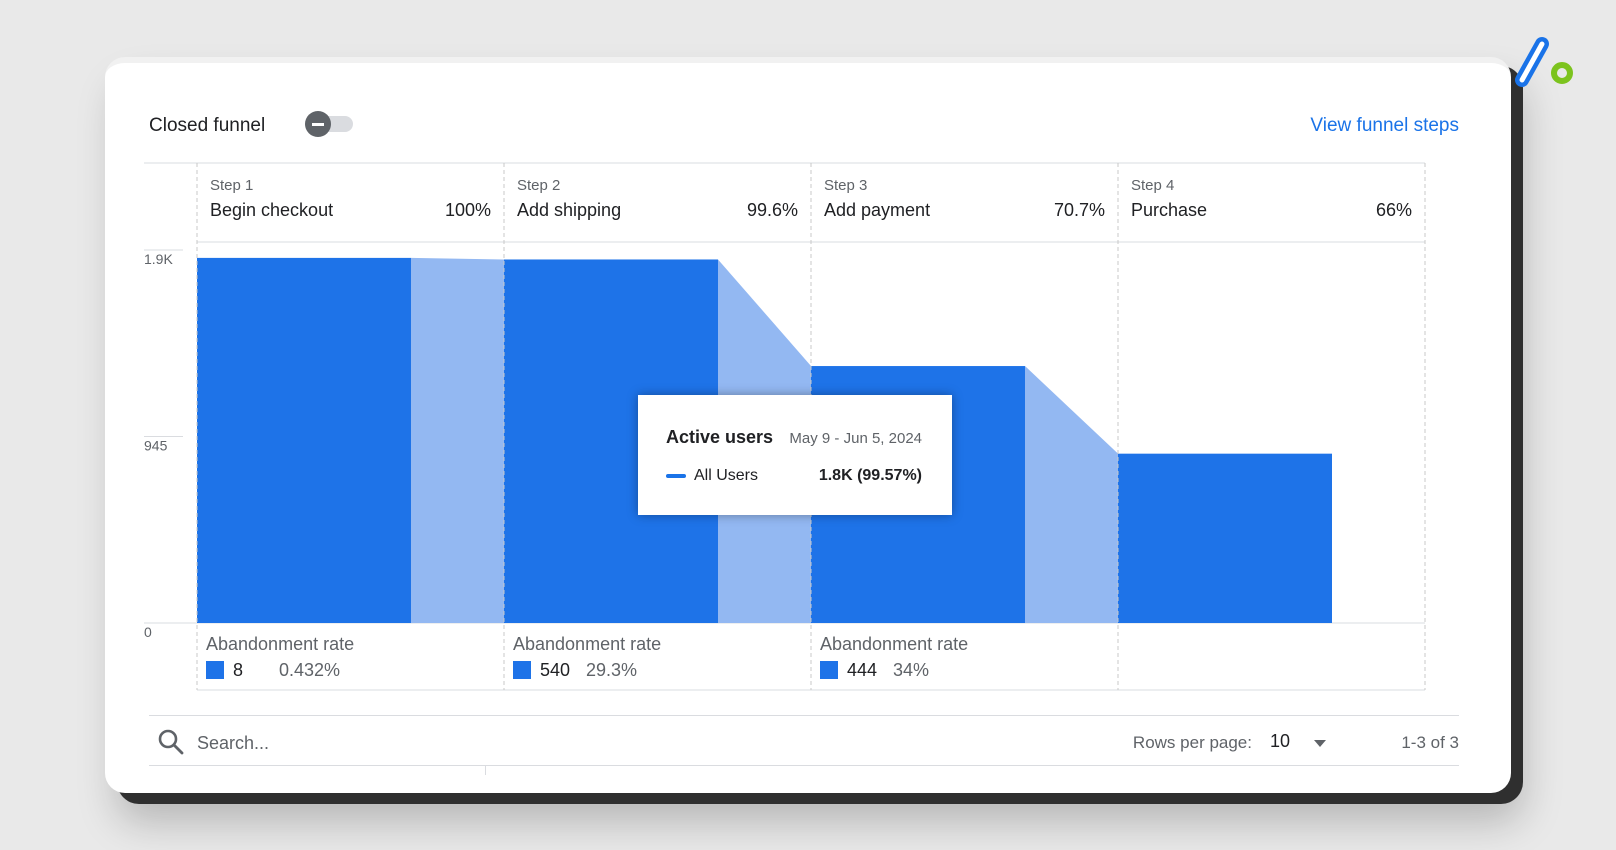  I want to click on series-legend-swatch, so click(676, 476).